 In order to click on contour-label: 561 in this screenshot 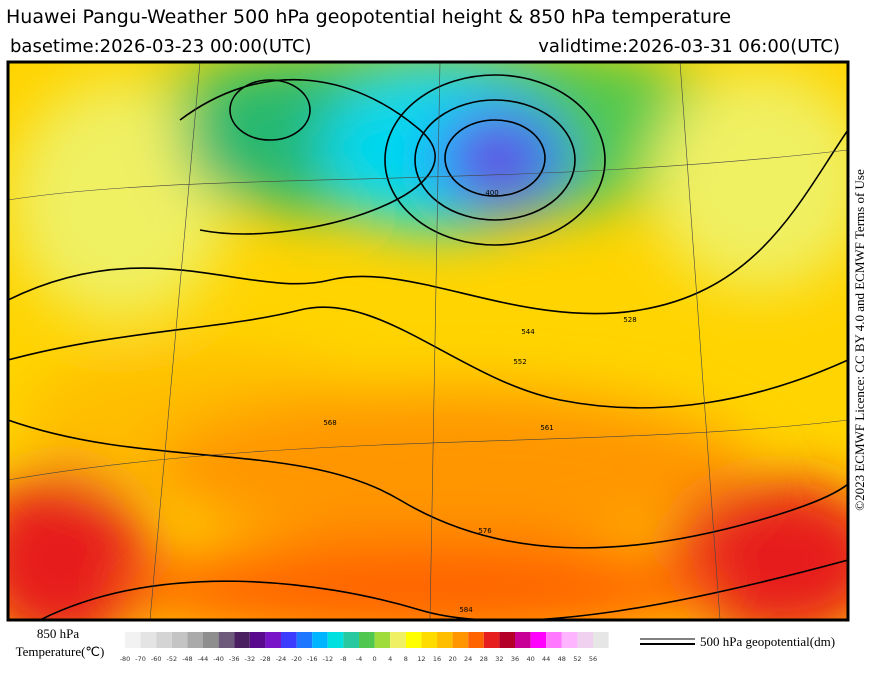, I will do `click(546, 428)`.